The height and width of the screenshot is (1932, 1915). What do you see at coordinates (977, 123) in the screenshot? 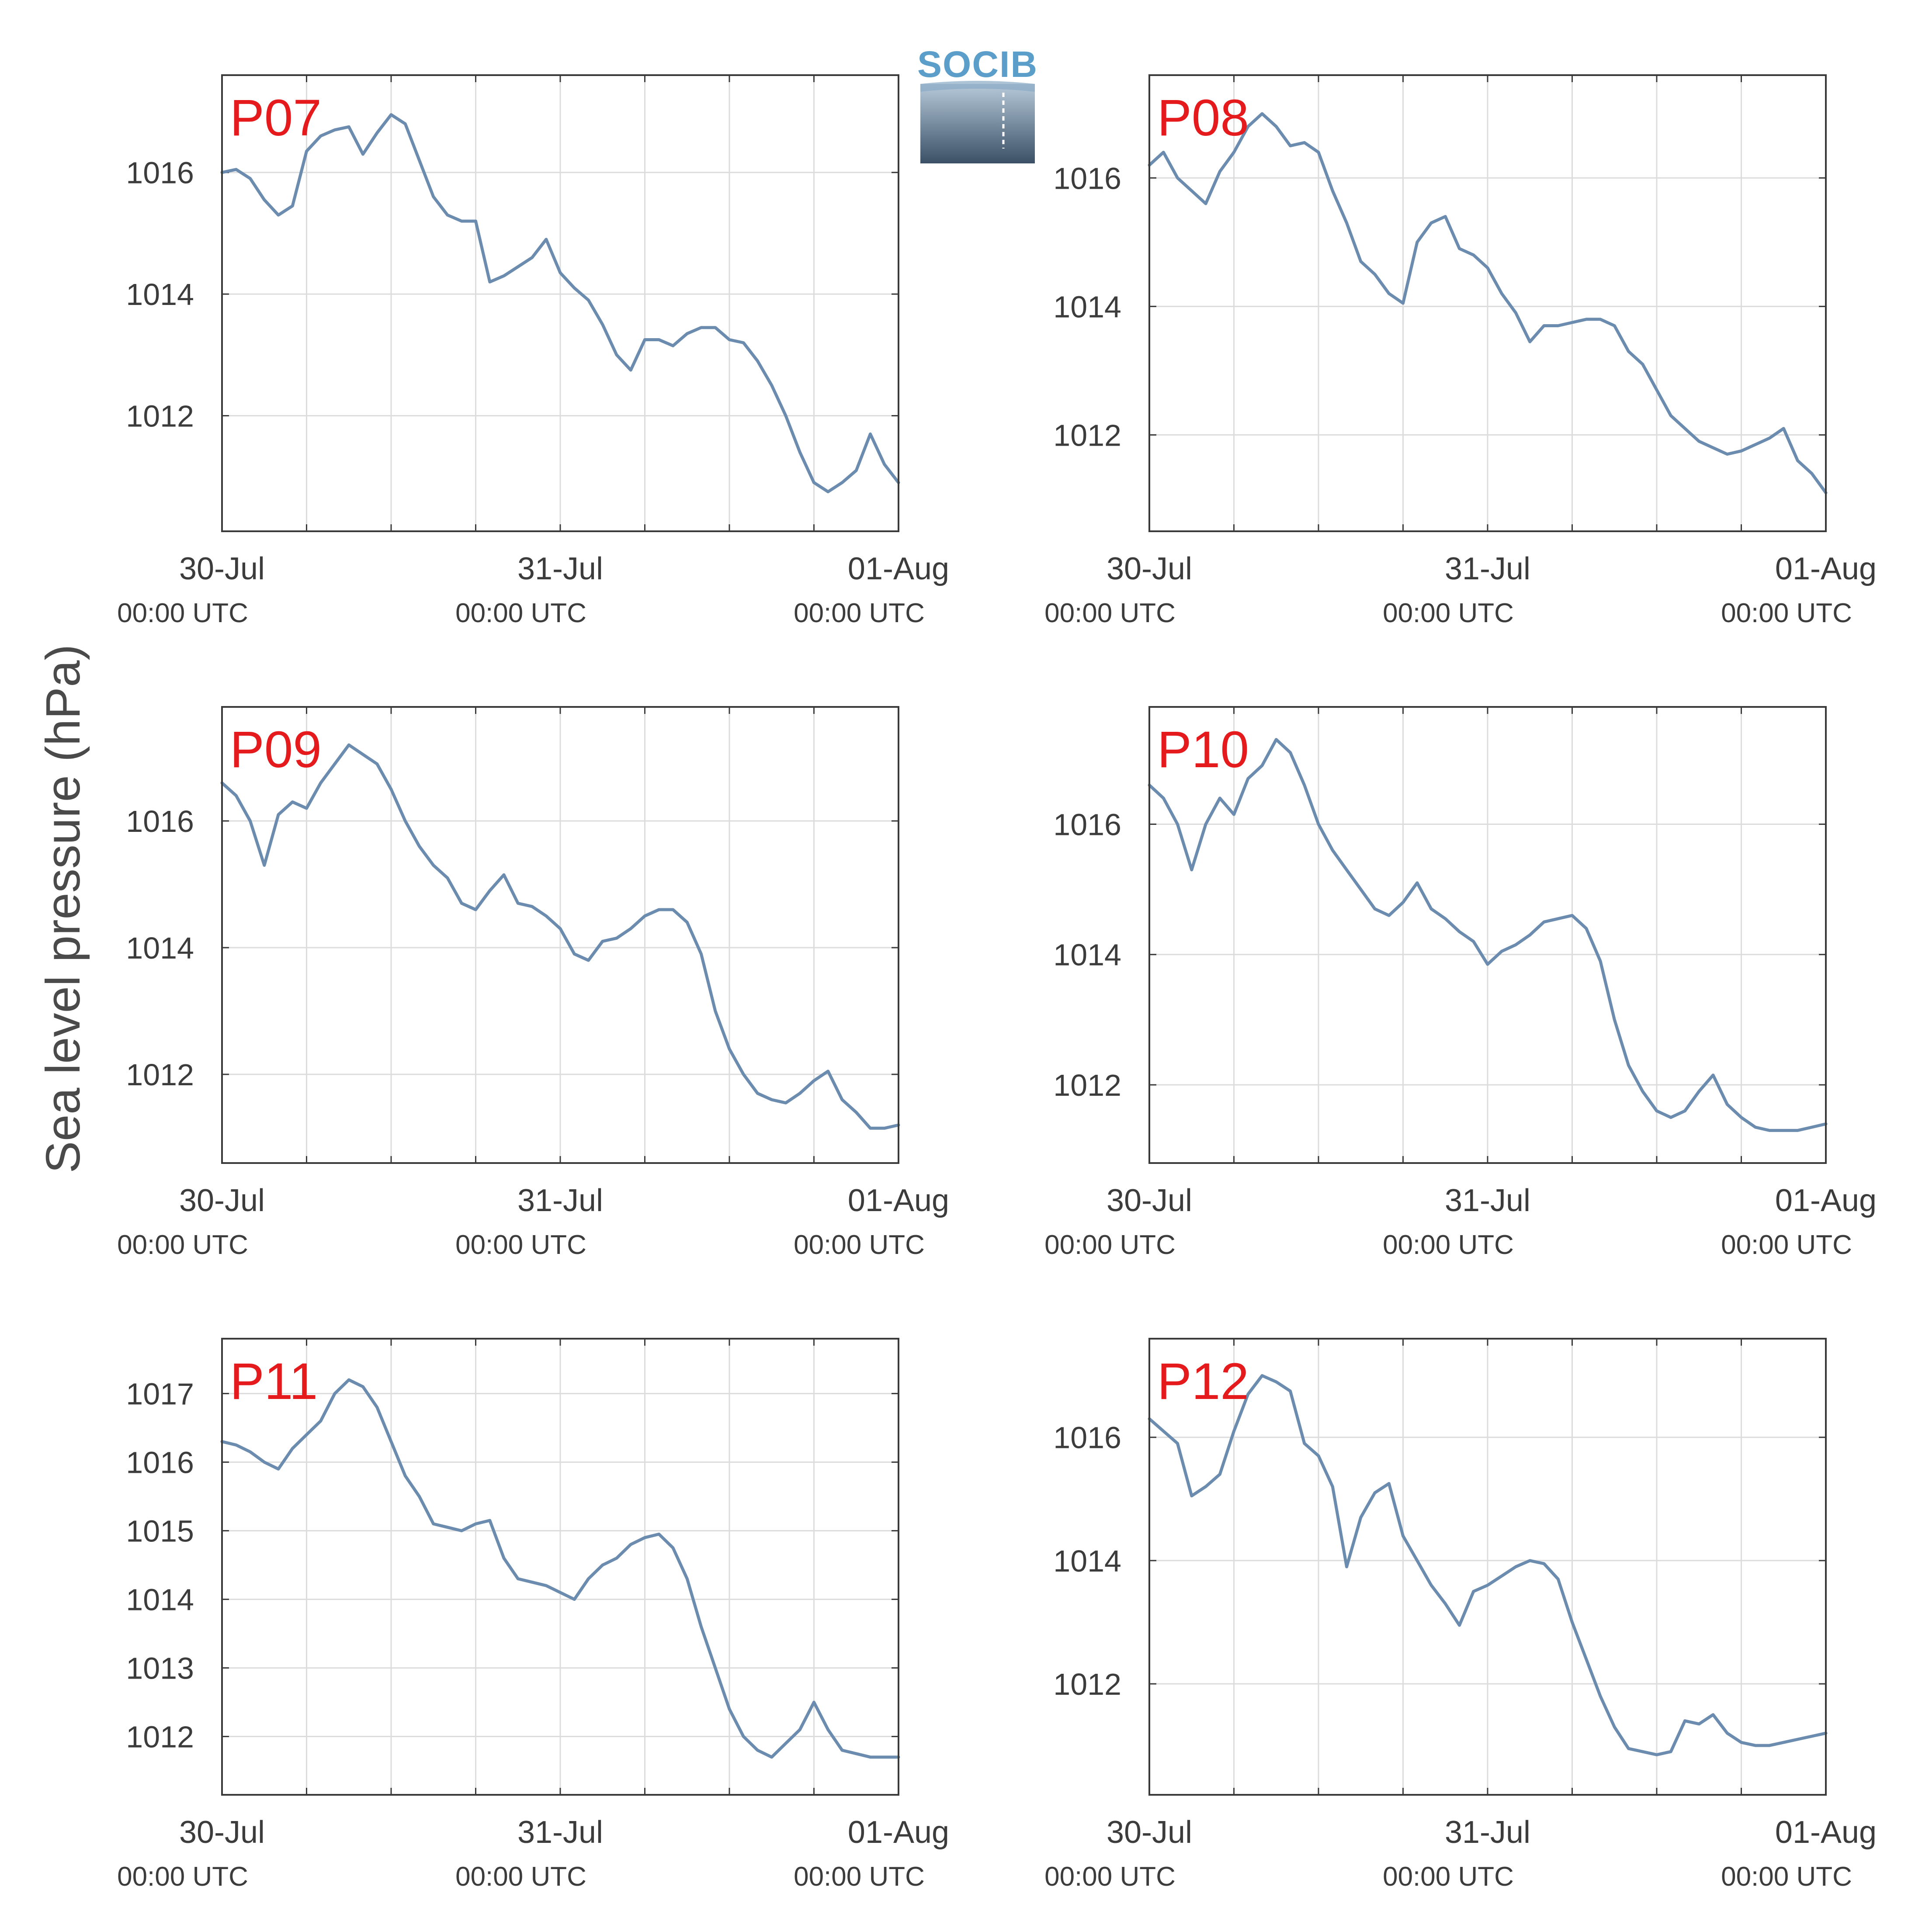
I see `logo-block` at bounding box center [977, 123].